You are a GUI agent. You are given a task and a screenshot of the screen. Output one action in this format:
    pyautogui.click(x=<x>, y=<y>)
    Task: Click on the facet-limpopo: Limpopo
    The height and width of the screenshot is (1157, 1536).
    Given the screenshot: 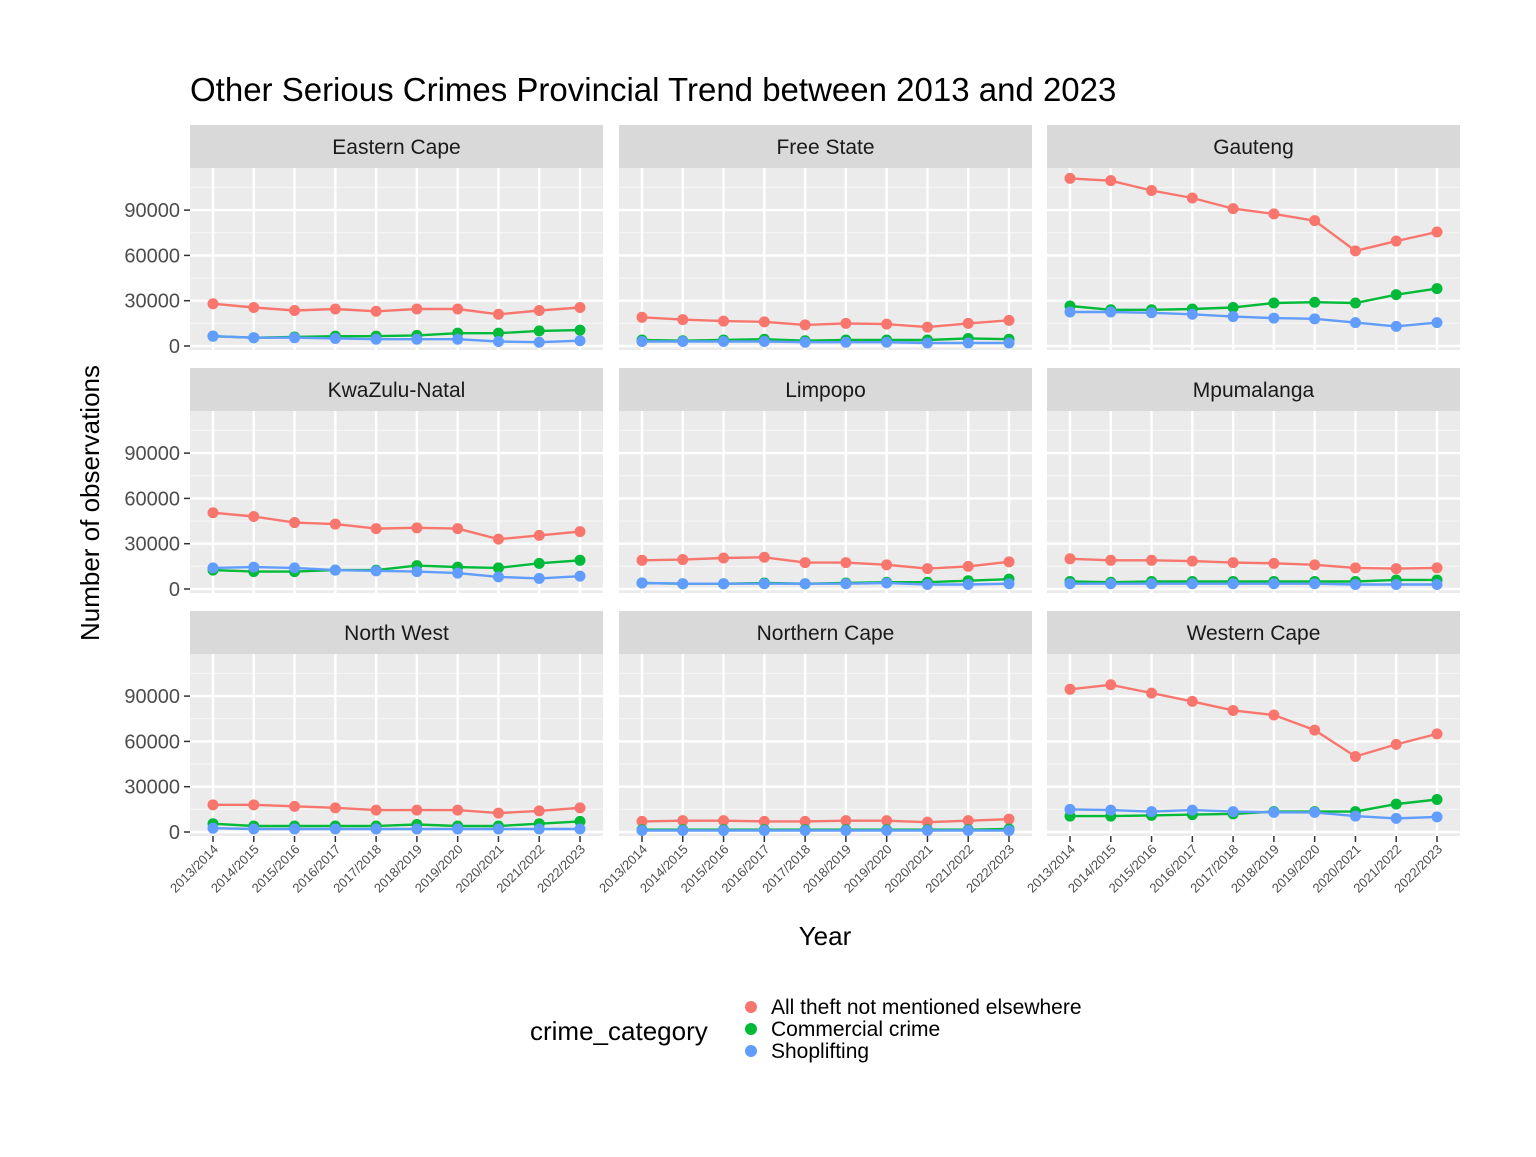 What is the action you would take?
    pyautogui.click(x=825, y=480)
    